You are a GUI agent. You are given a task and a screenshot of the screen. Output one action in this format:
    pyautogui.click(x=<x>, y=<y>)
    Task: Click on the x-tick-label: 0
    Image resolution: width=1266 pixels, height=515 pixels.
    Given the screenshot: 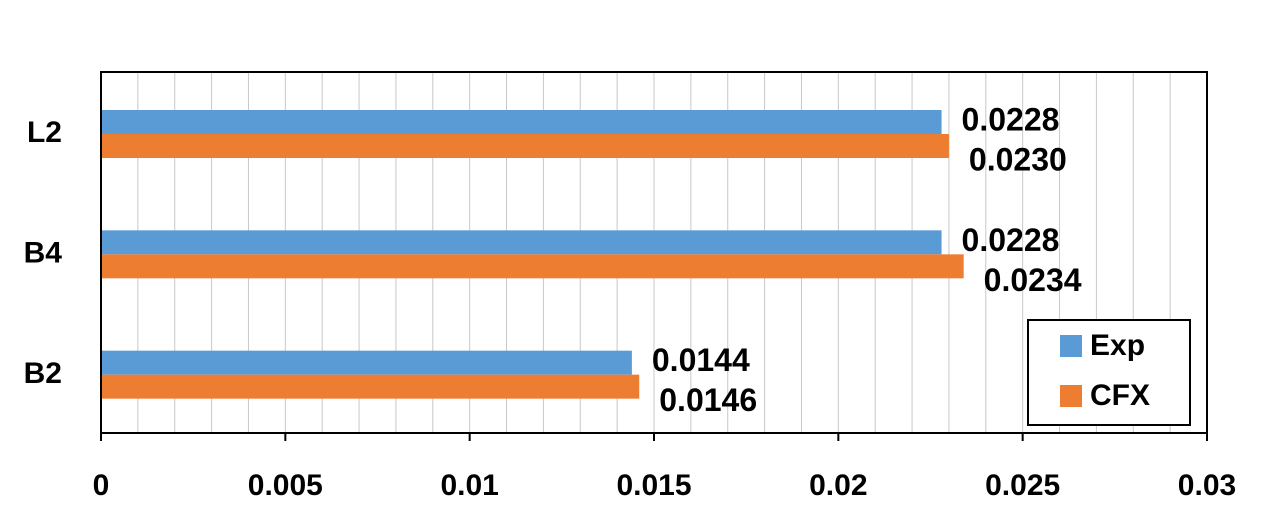 What is the action you would take?
    pyautogui.click(x=101, y=485)
    